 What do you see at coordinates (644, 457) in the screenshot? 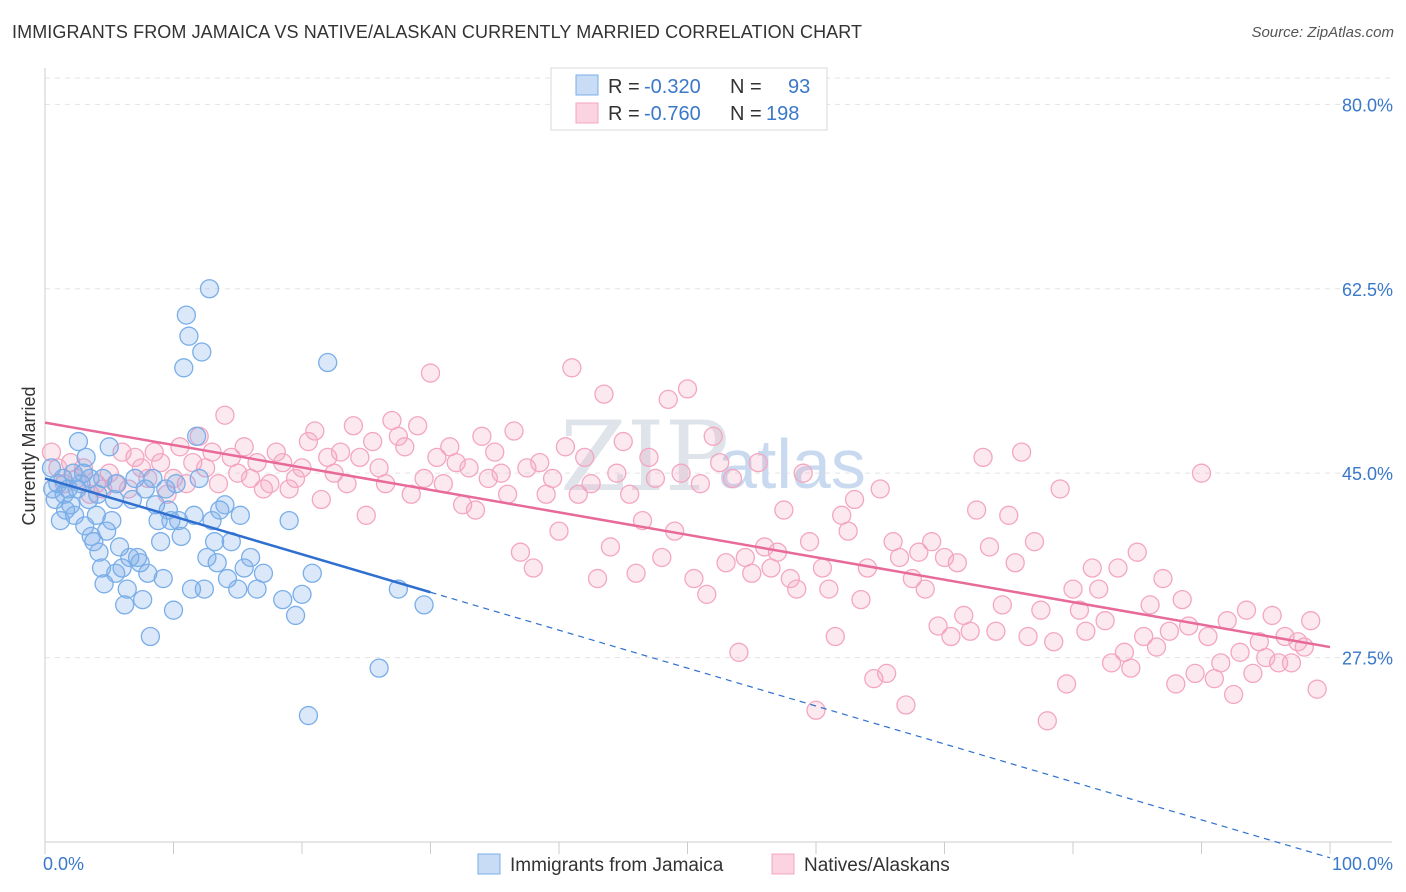
I see `watermark-zip: ZIP` at bounding box center [644, 457].